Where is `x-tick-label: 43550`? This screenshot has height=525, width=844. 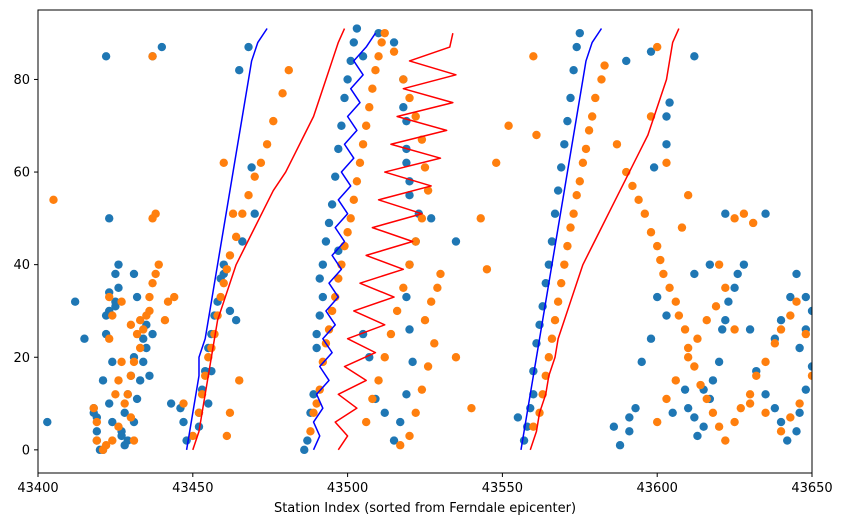
x-tick-label: 43550 is located at coordinates (502, 488).